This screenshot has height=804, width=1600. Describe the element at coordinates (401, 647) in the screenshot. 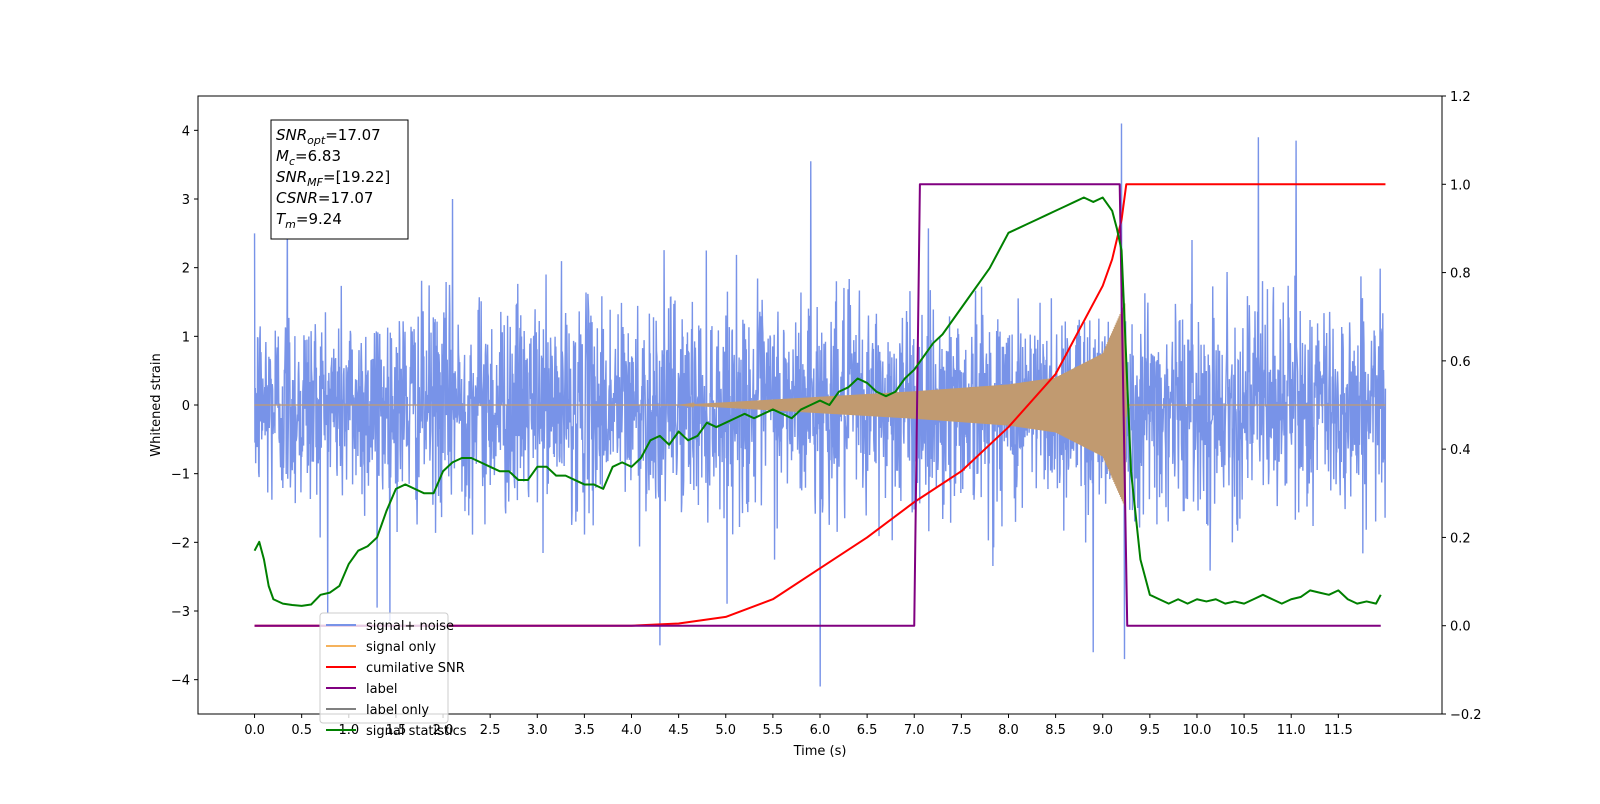

I see `legend-label-signal-only: signal only` at that location.